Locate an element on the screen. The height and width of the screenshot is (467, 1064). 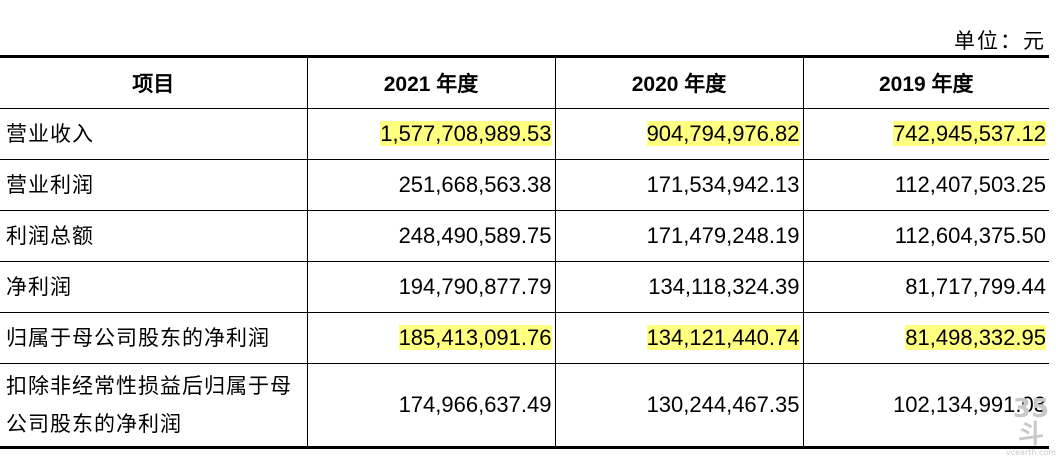
value-cell: 1,577,708,989.53 is located at coordinates (431, 134).